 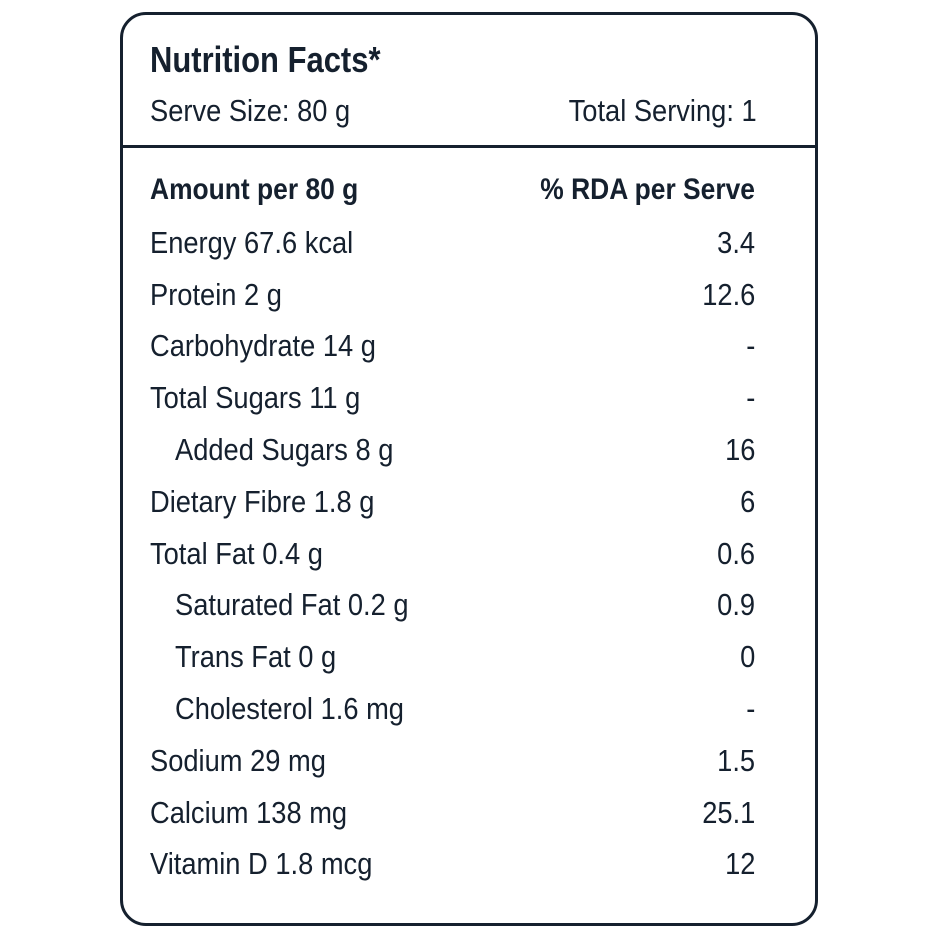 What do you see at coordinates (262, 501) in the screenshot?
I see `nutrient-name: Dietary Fibre 1.8 g` at bounding box center [262, 501].